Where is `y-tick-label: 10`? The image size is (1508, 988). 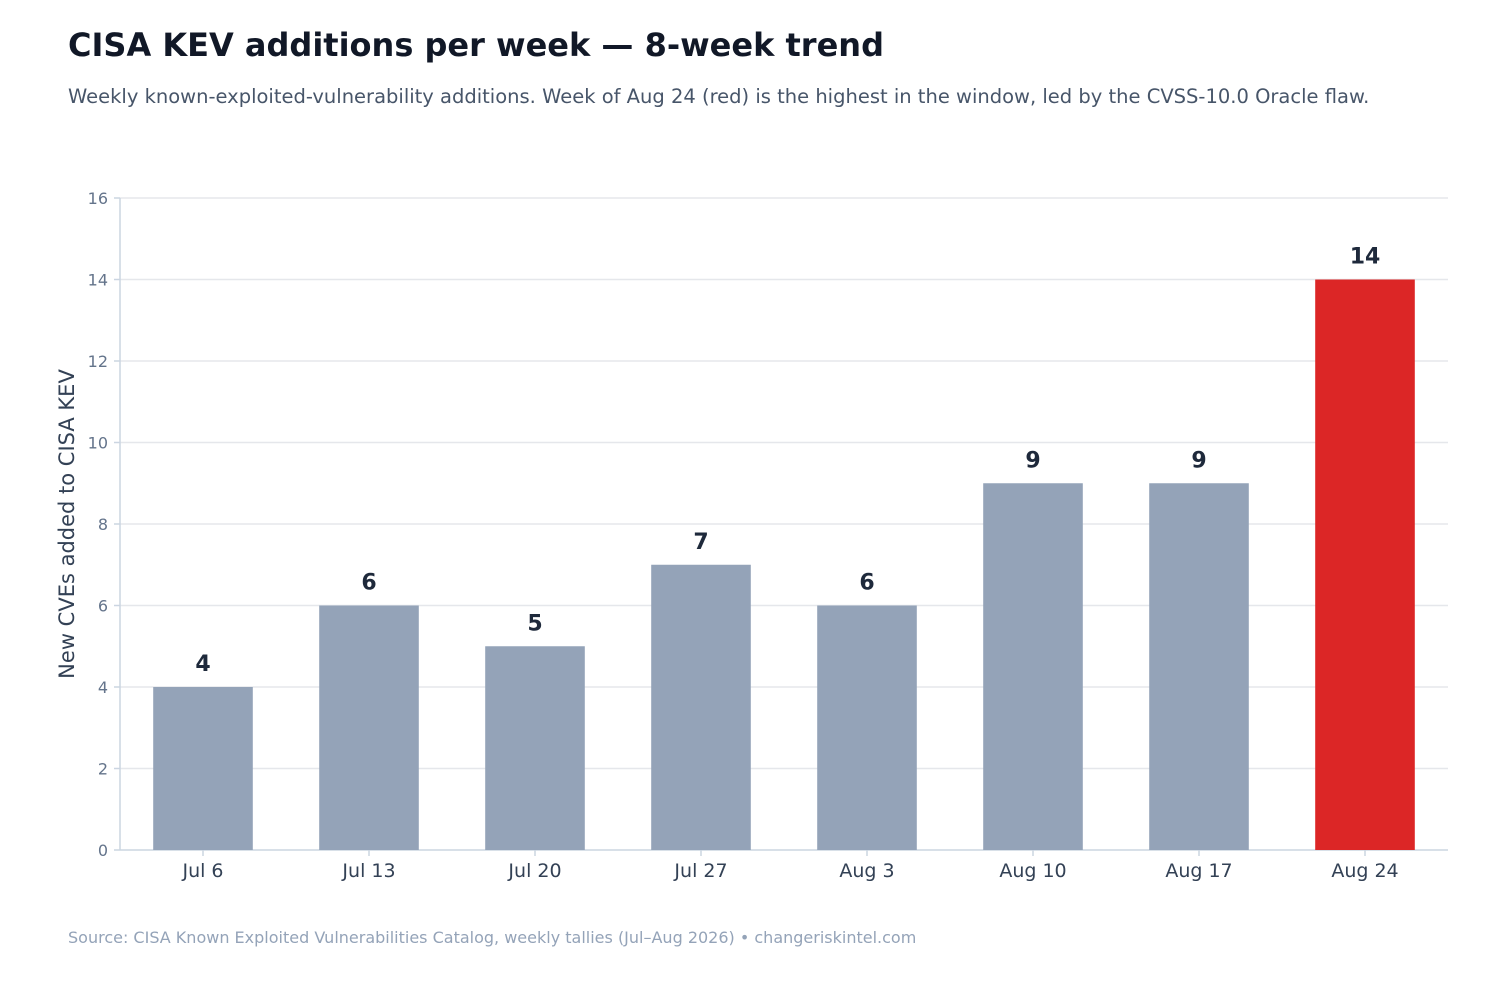 y-tick-label: 10 is located at coordinates (98, 443).